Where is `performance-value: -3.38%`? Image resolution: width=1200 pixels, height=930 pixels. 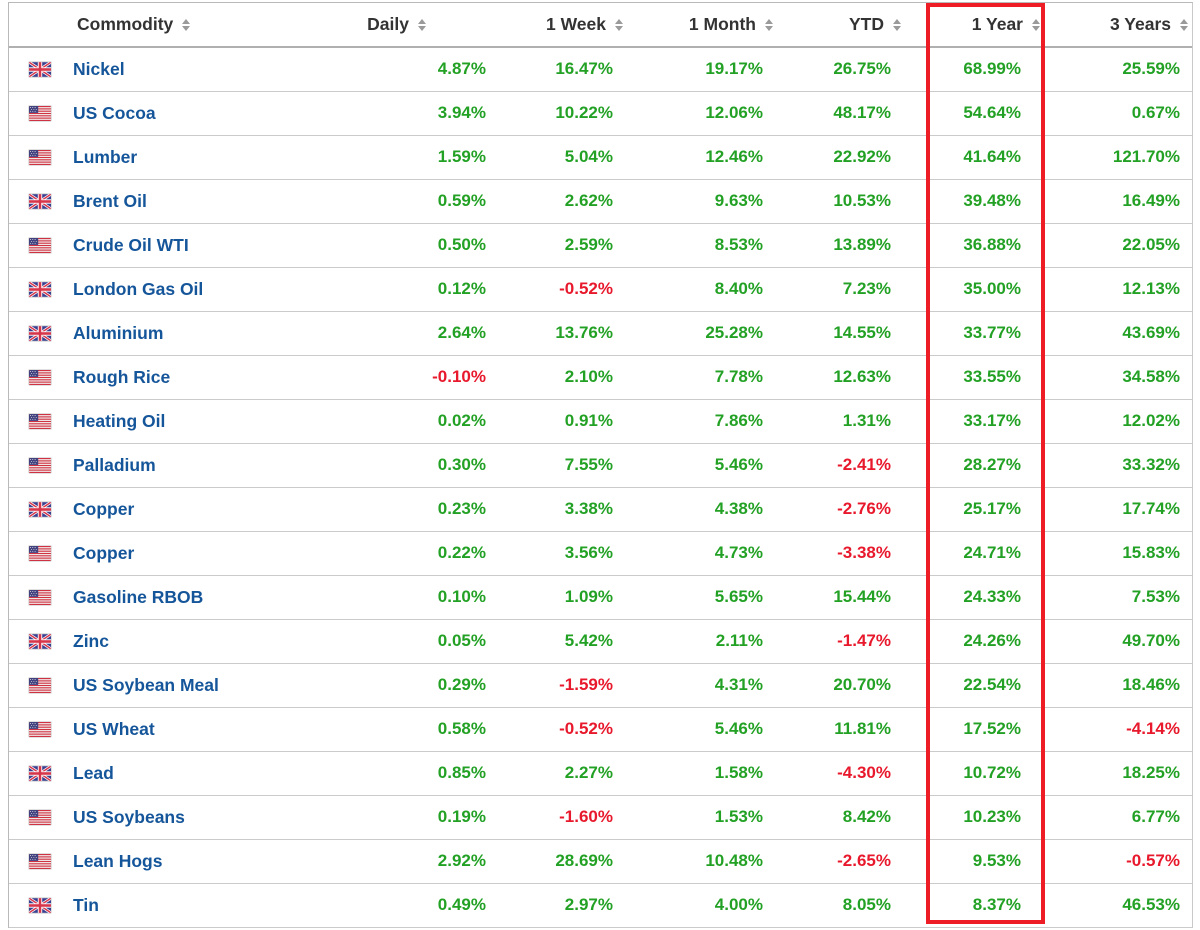 performance-value: -3.38% is located at coordinates (839, 552).